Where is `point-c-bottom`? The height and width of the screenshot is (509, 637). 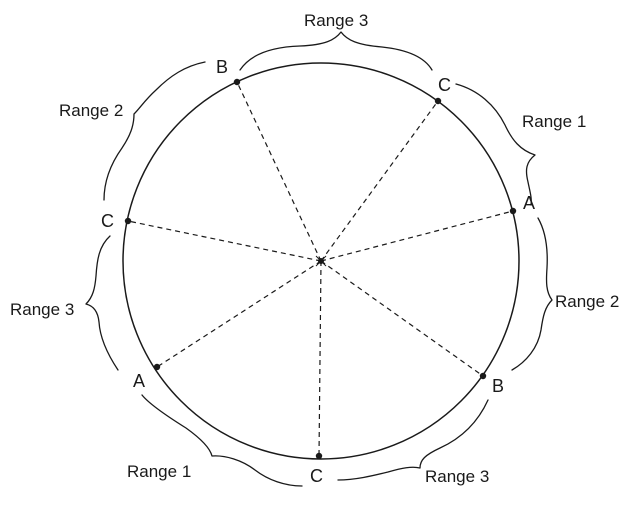 point-c-bottom is located at coordinates (319, 456).